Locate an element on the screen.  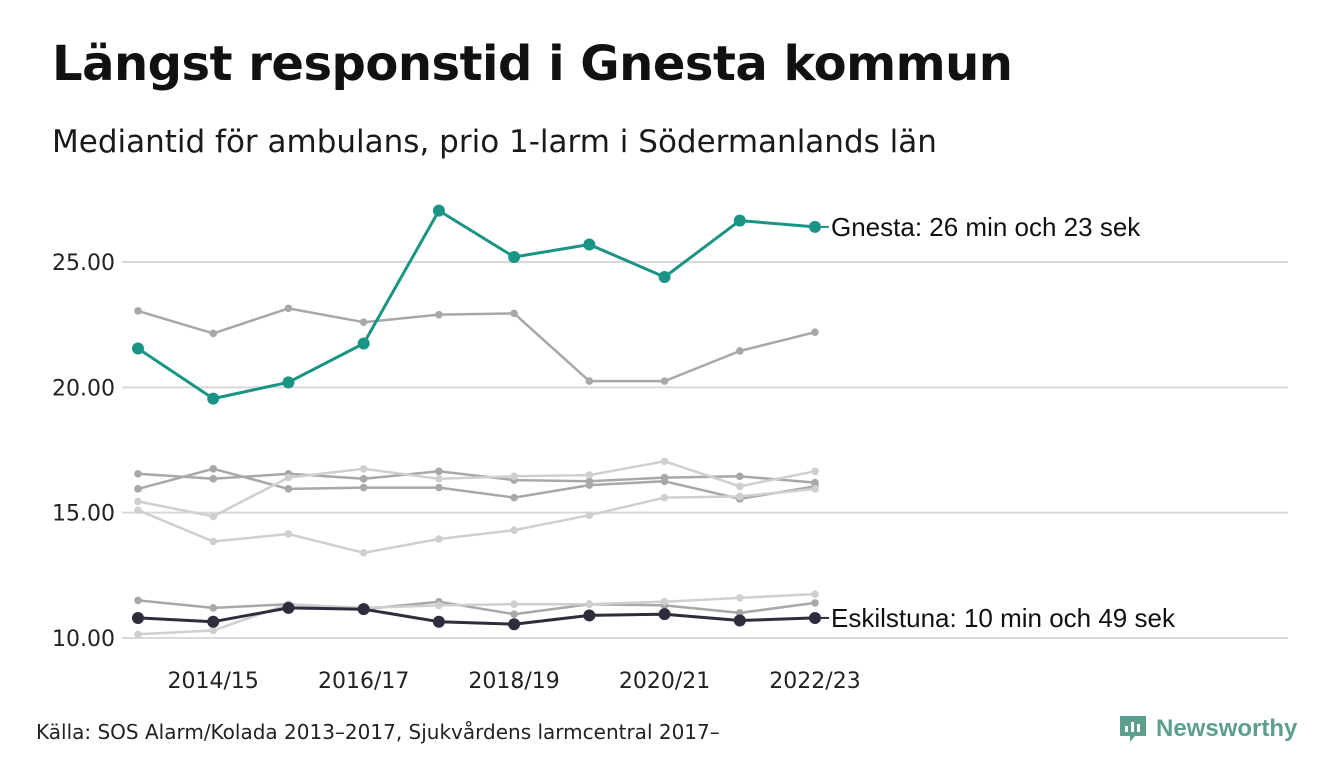
brand-logo: Newsworthy is located at coordinates (1207, 729).